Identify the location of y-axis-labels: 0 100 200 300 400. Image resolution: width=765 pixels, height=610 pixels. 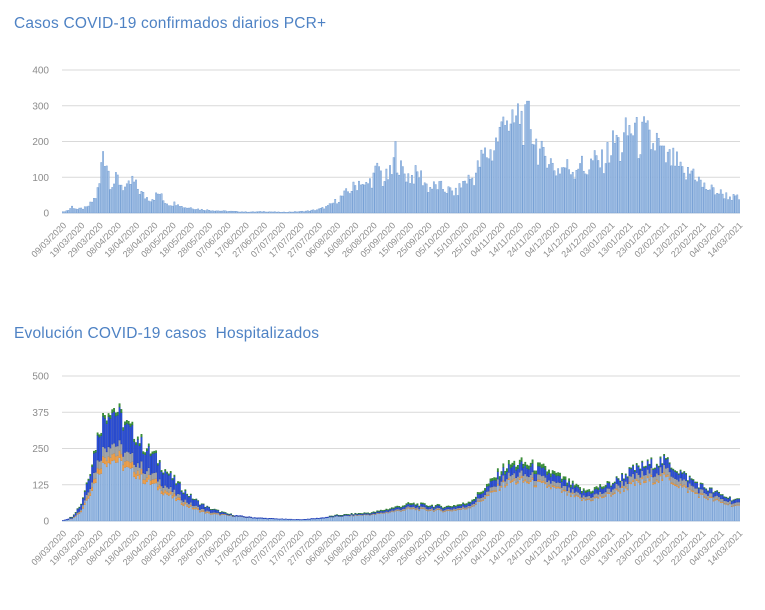
(40, 143).